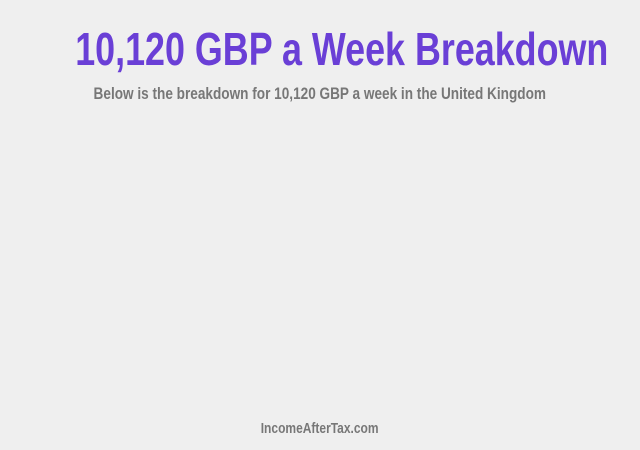  Describe the element at coordinates (342, 49) in the screenshot. I see `page-title-text: 10,120 GBP a Week Breakdown` at that location.